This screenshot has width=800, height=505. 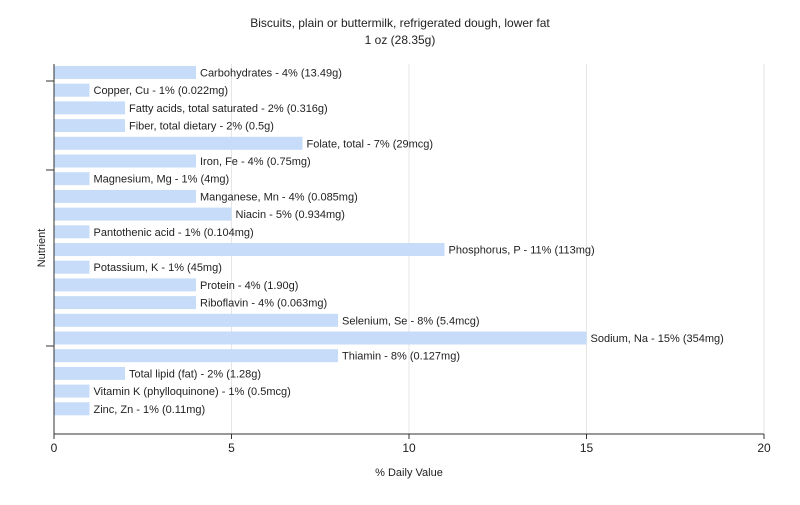 What do you see at coordinates (409, 448) in the screenshot?
I see `x-tick-label: 10` at bounding box center [409, 448].